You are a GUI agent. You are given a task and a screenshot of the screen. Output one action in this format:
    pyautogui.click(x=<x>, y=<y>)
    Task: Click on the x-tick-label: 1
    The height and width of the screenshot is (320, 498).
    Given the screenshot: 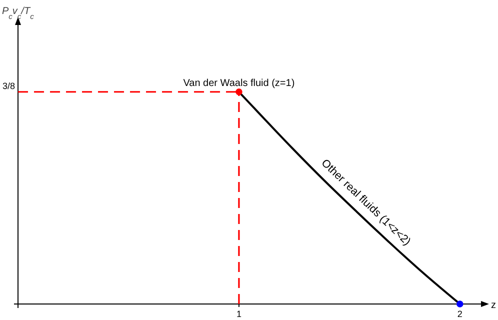 What is the action you would take?
    pyautogui.click(x=239, y=314)
    